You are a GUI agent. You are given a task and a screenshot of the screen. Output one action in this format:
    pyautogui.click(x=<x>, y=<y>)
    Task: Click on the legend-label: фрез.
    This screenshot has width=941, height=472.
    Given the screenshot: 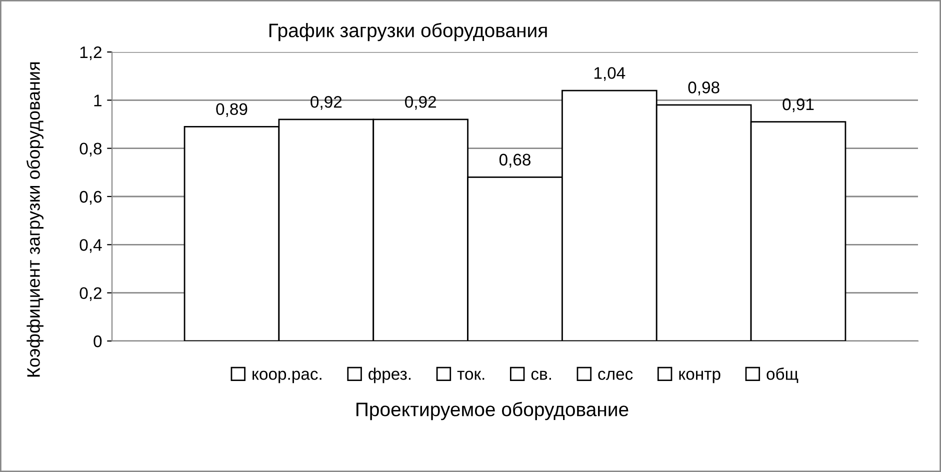 What is the action you would take?
    pyautogui.click(x=389, y=376)
    